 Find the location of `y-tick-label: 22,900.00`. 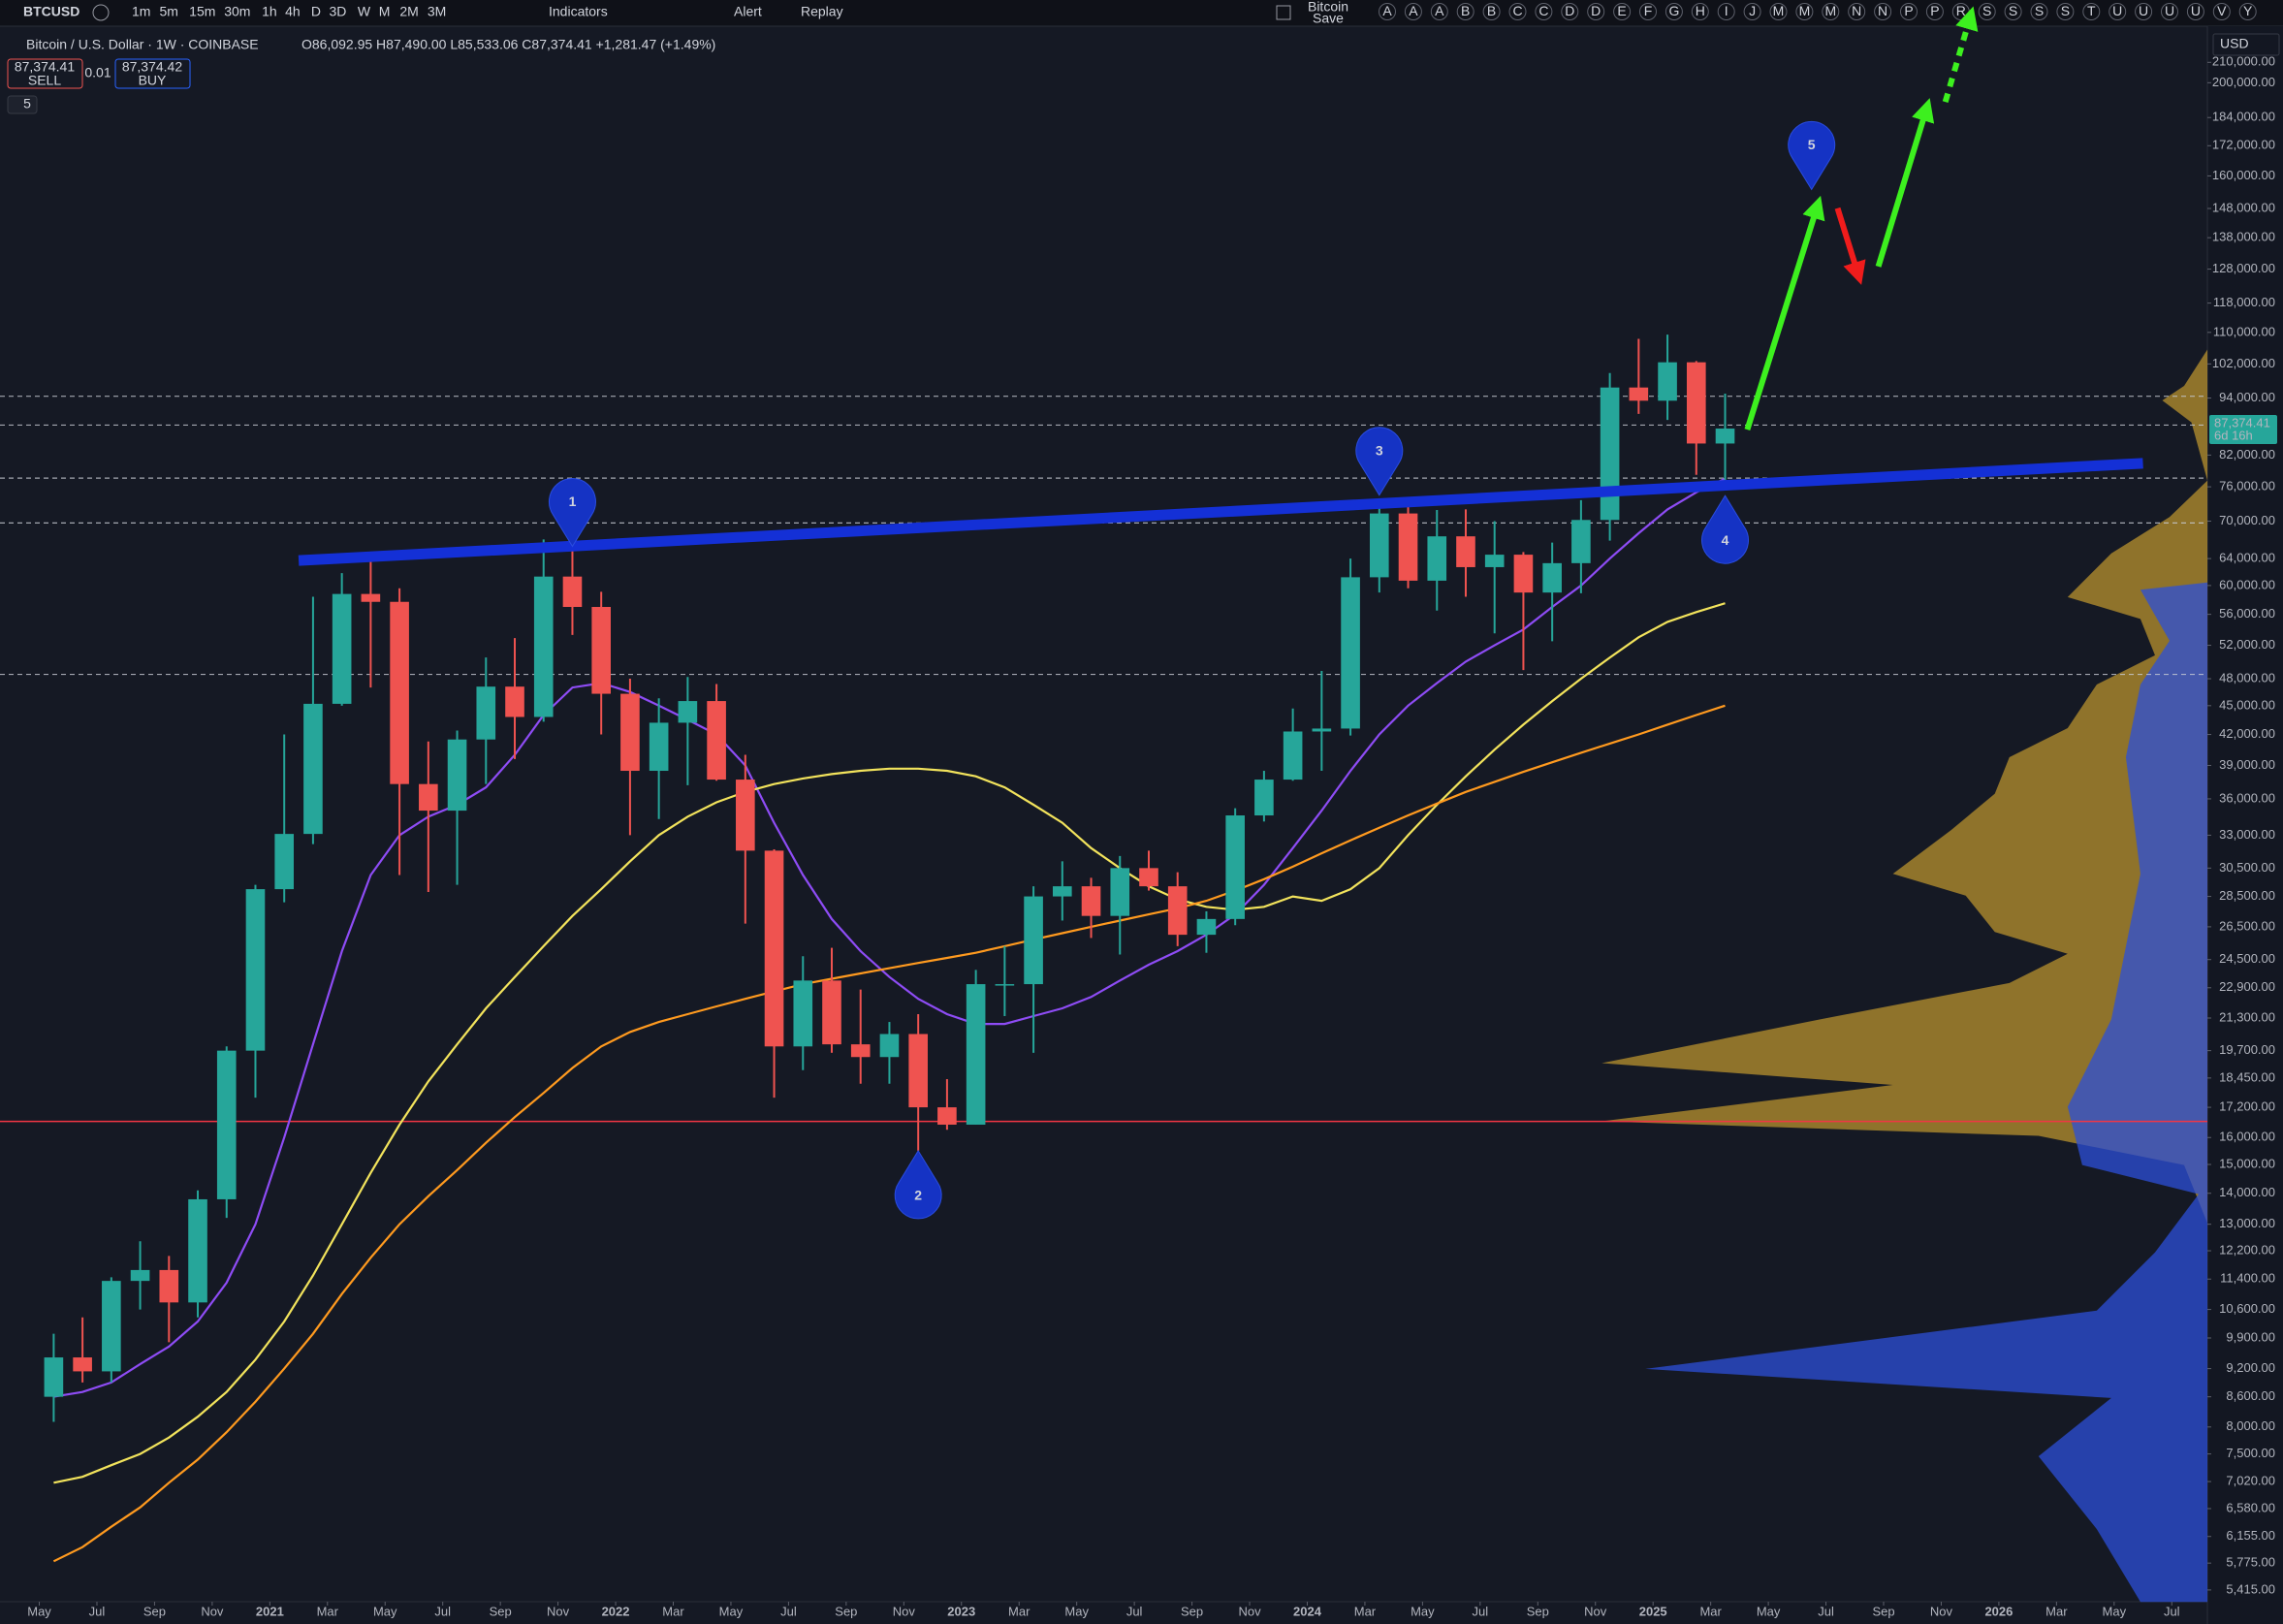

y-tick-label: 22,900.00 is located at coordinates (2247, 986).